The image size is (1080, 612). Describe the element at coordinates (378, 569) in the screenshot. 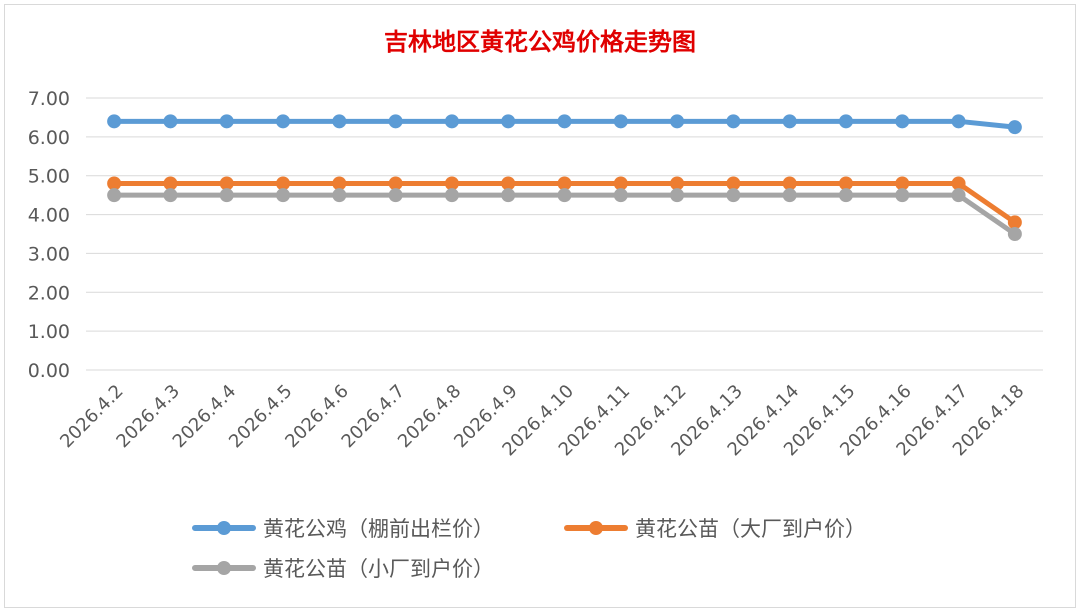

I see `legend-label: 黄花公苗（小厂到户价）` at that location.